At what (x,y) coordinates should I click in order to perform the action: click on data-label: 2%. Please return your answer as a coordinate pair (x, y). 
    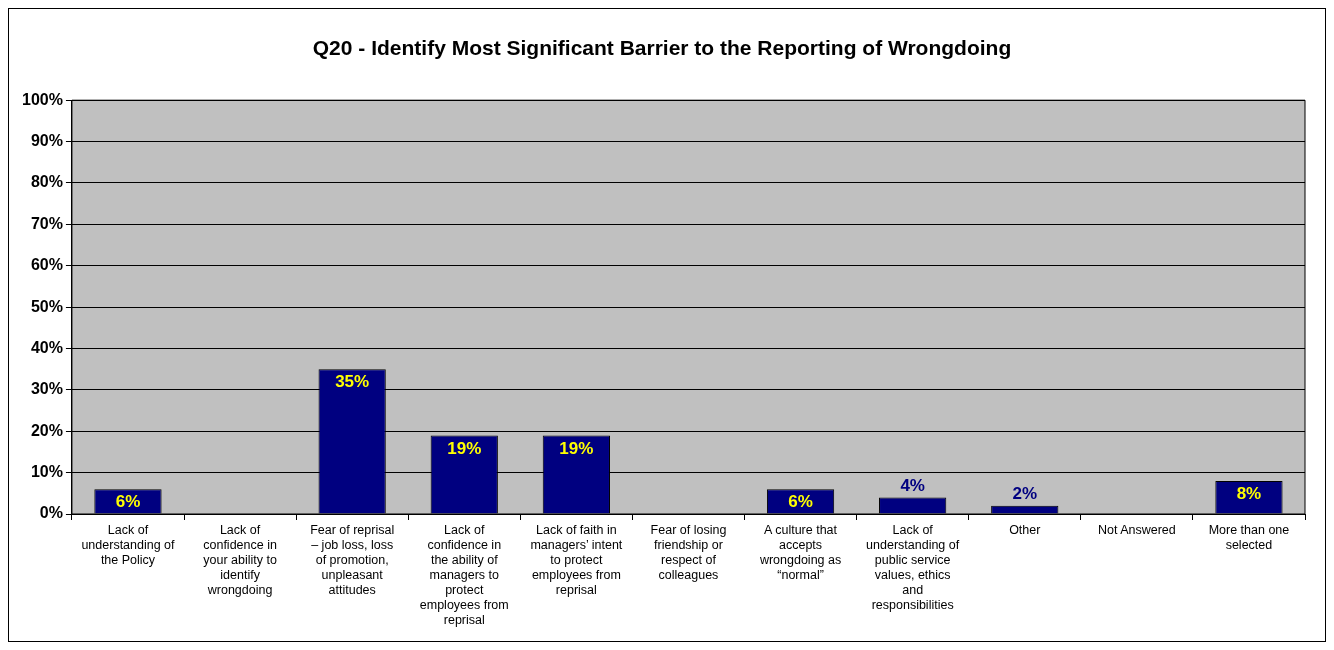
    Looking at the image, I should click on (1025, 493).